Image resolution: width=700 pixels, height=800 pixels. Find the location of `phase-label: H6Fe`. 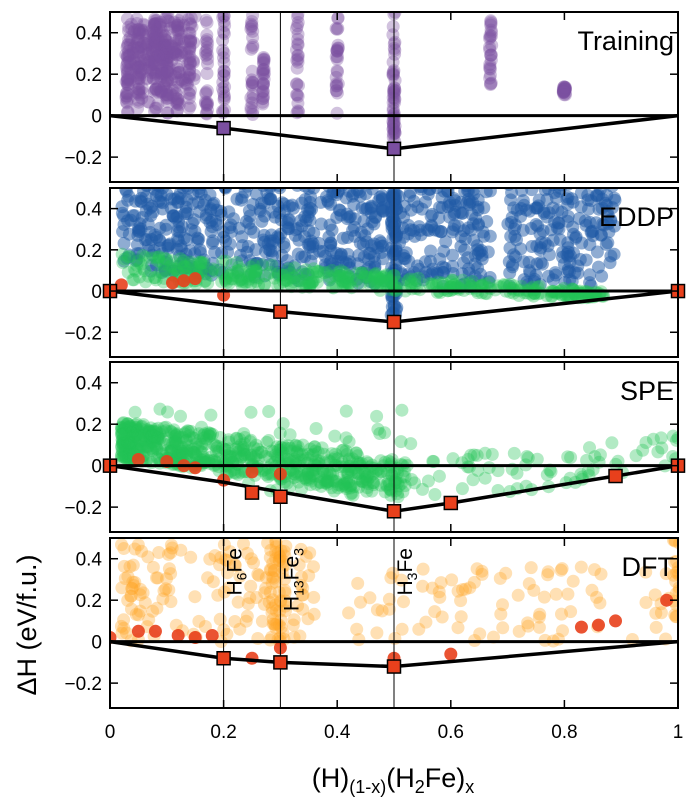

phase-label: H6Fe is located at coordinates (237, 571).